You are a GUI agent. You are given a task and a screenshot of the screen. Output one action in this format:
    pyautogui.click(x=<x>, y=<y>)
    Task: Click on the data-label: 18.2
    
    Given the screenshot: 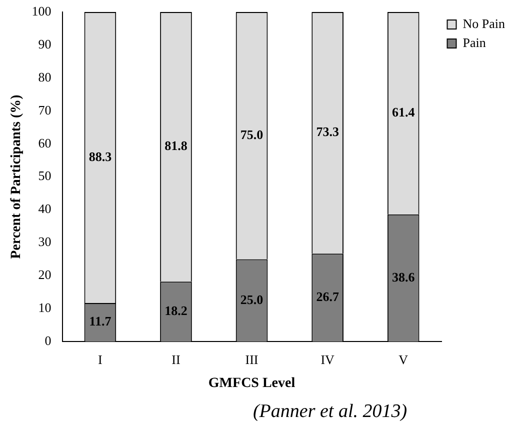 What is the action you would take?
    pyautogui.click(x=176, y=310)
    